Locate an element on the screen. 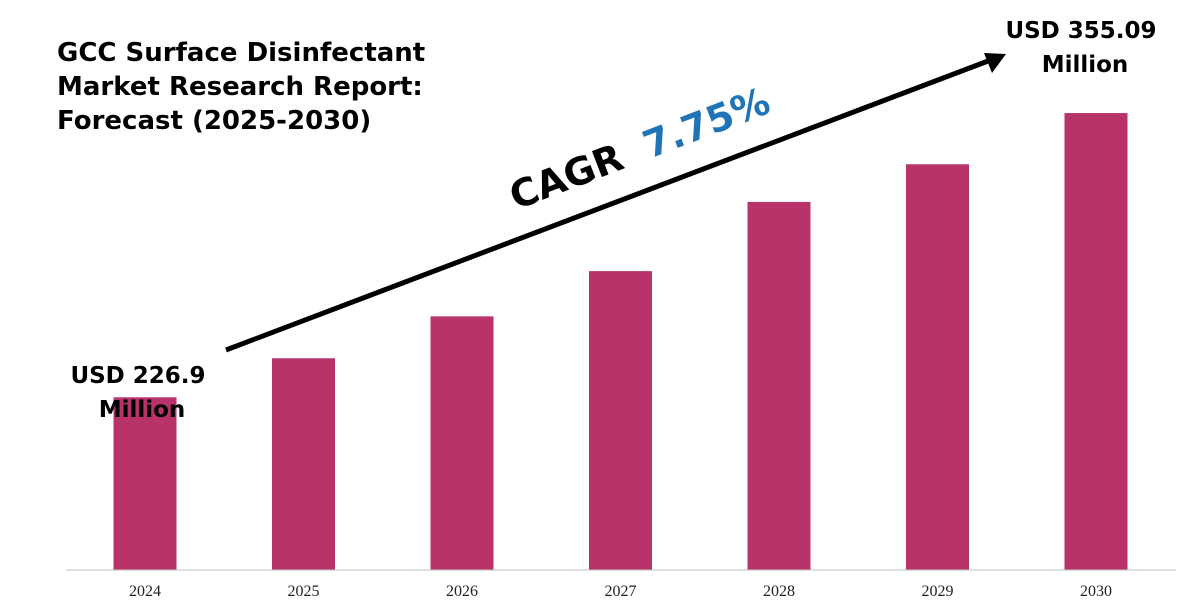 Image resolution: width=1200 pixels, height=600 pixels. title-line-2: Market Research Report: is located at coordinates (240, 87).